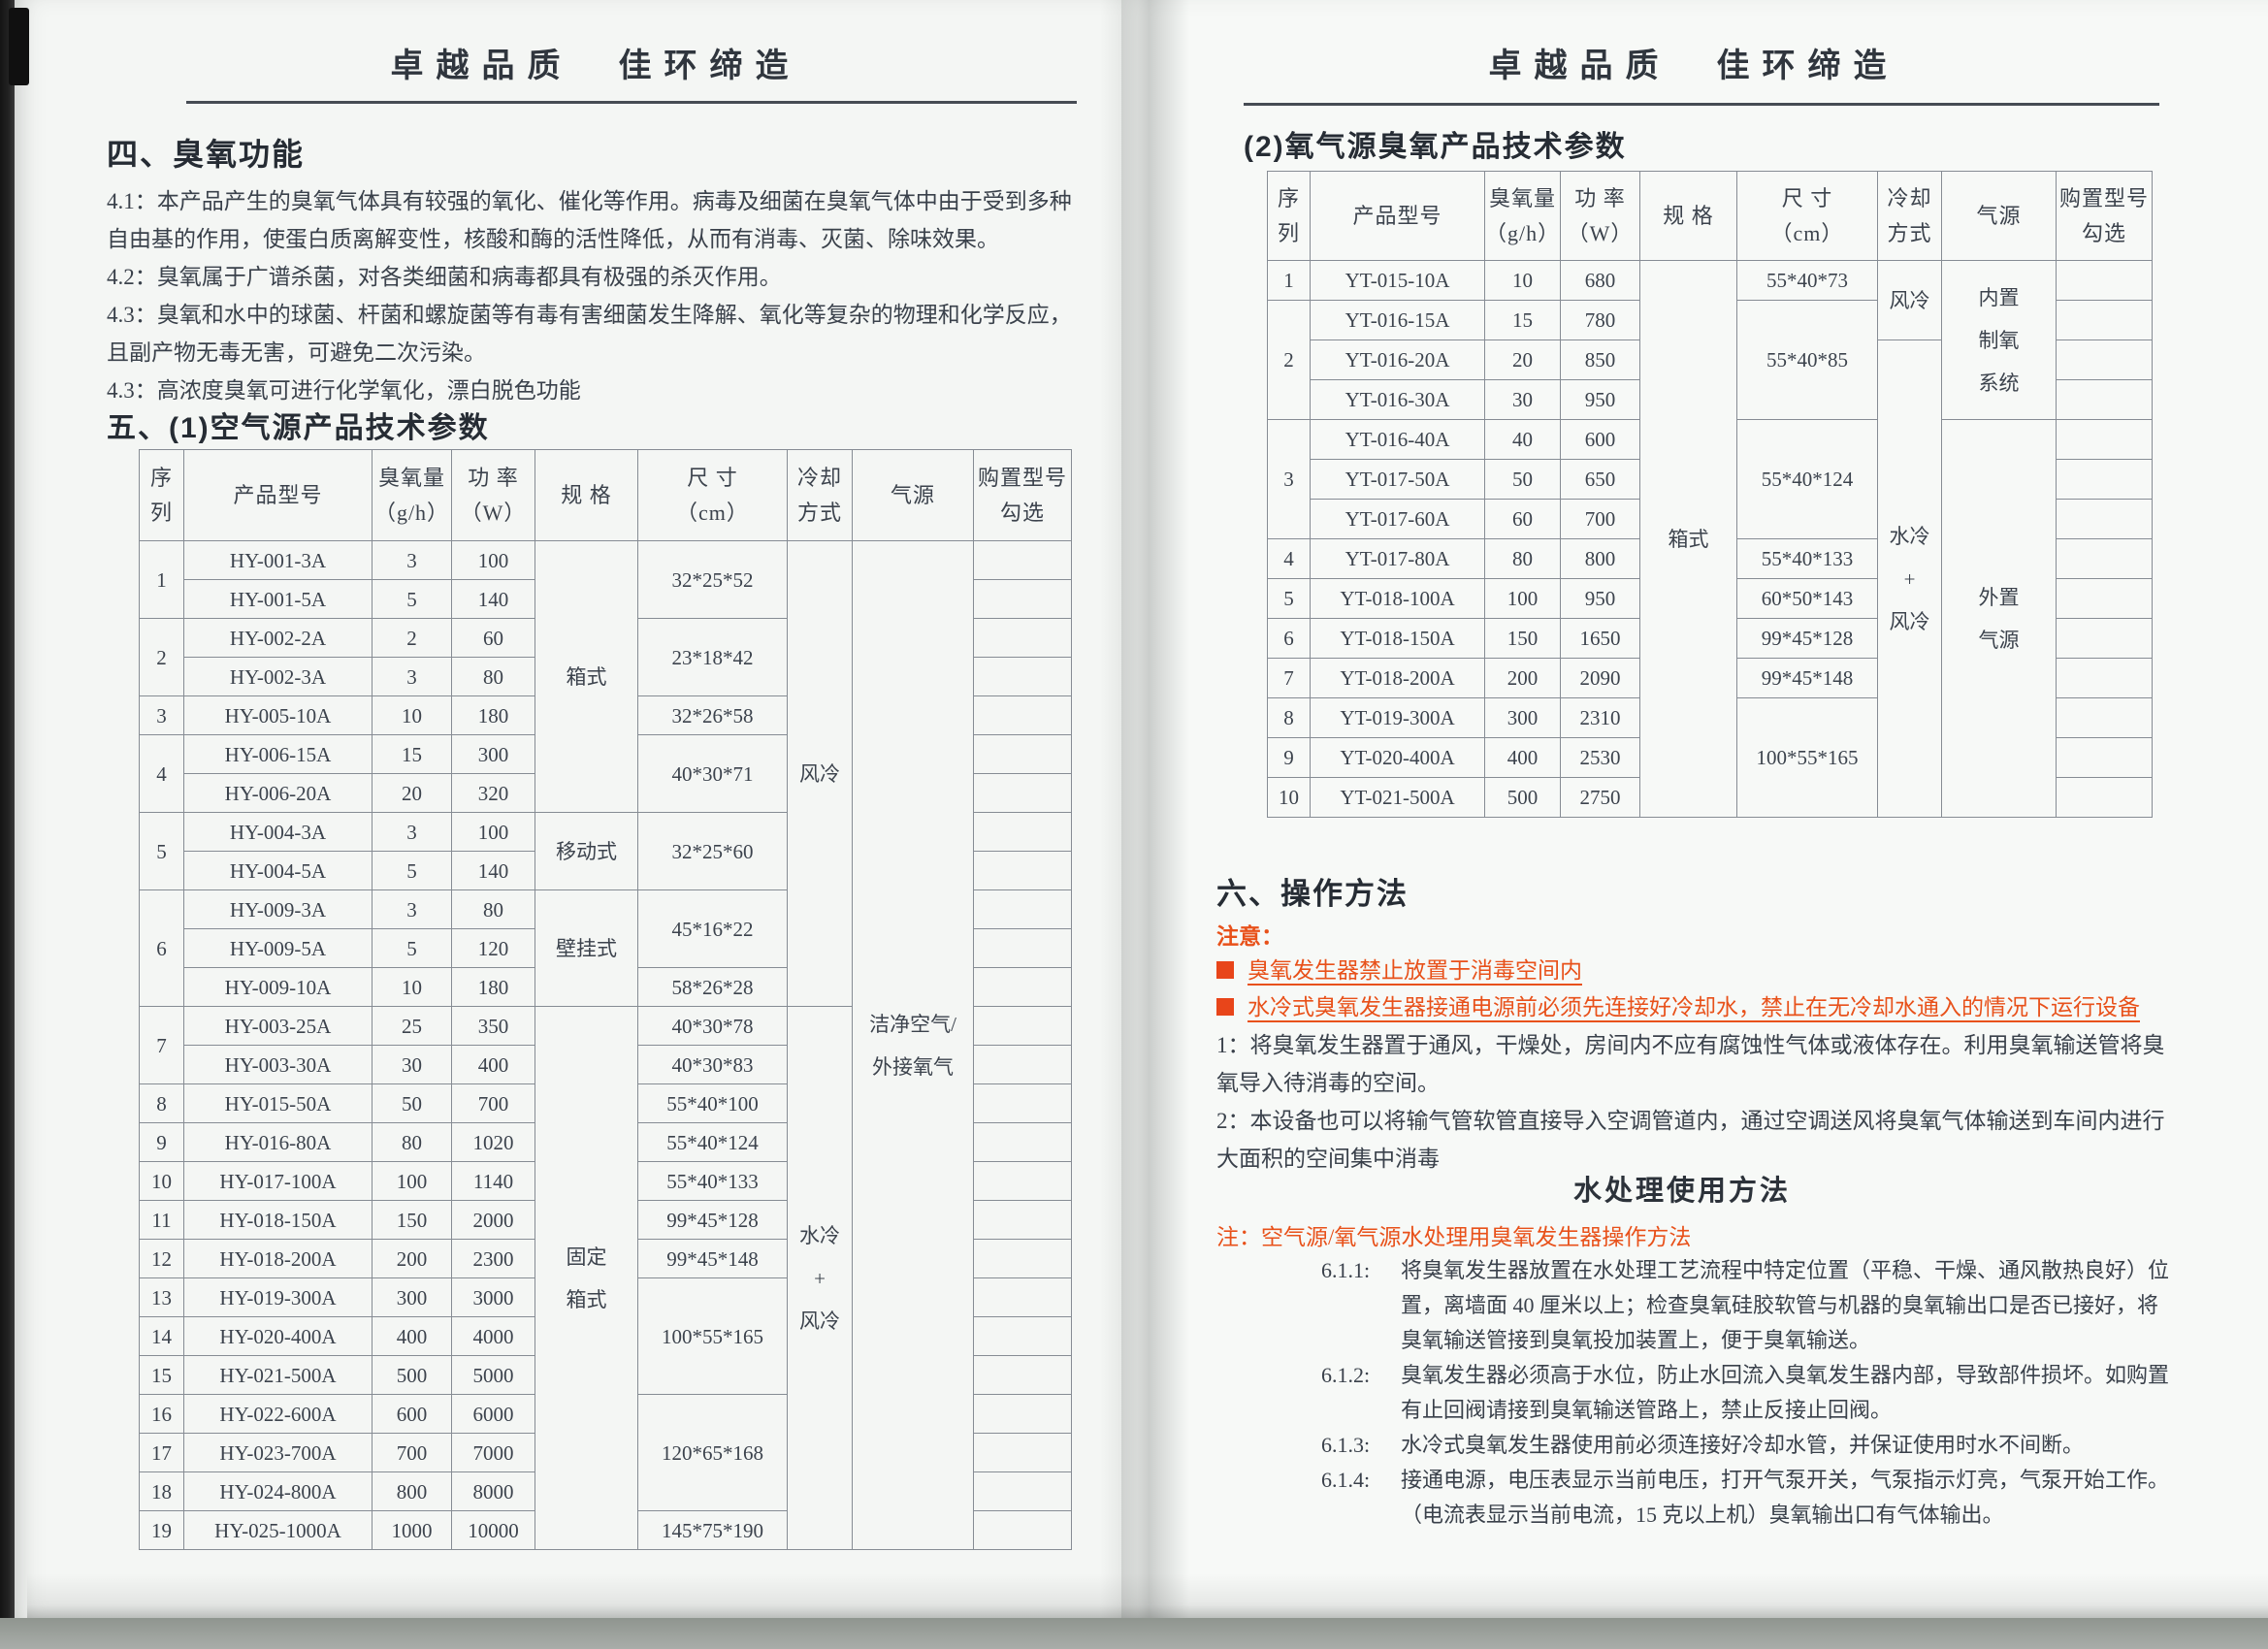 The height and width of the screenshot is (1649, 2268). What do you see at coordinates (1600, 558) in the screenshot?
I see `cell-power: 800` at bounding box center [1600, 558].